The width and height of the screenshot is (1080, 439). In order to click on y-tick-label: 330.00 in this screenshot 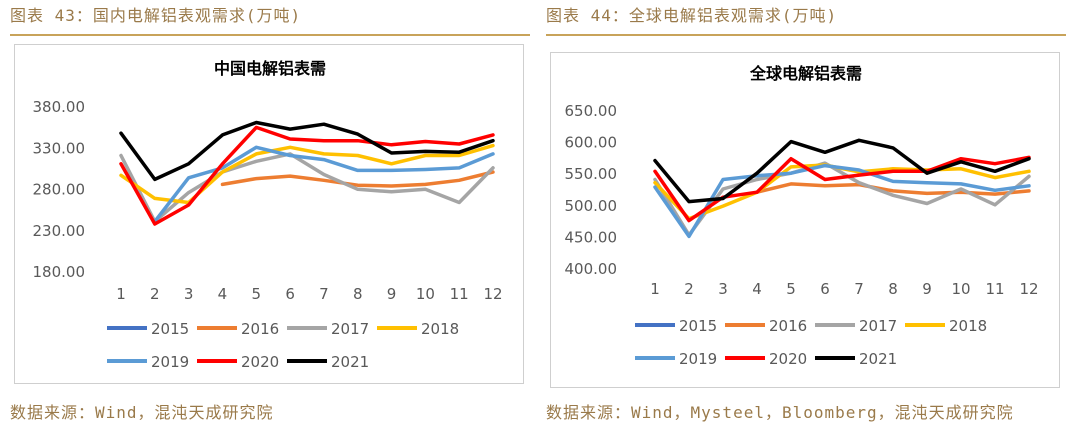, I will do `click(59, 148)`.